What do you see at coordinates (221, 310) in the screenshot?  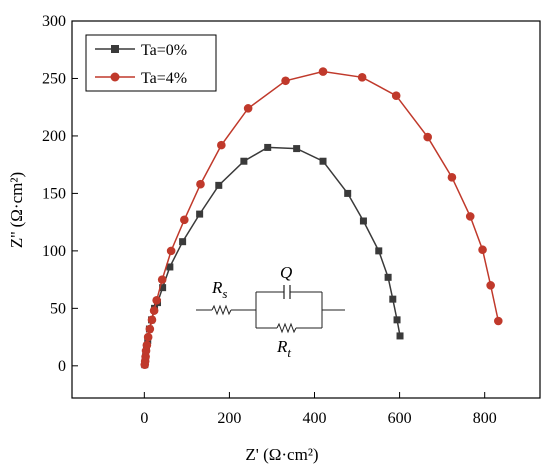 I see `resistor-rs` at bounding box center [221, 310].